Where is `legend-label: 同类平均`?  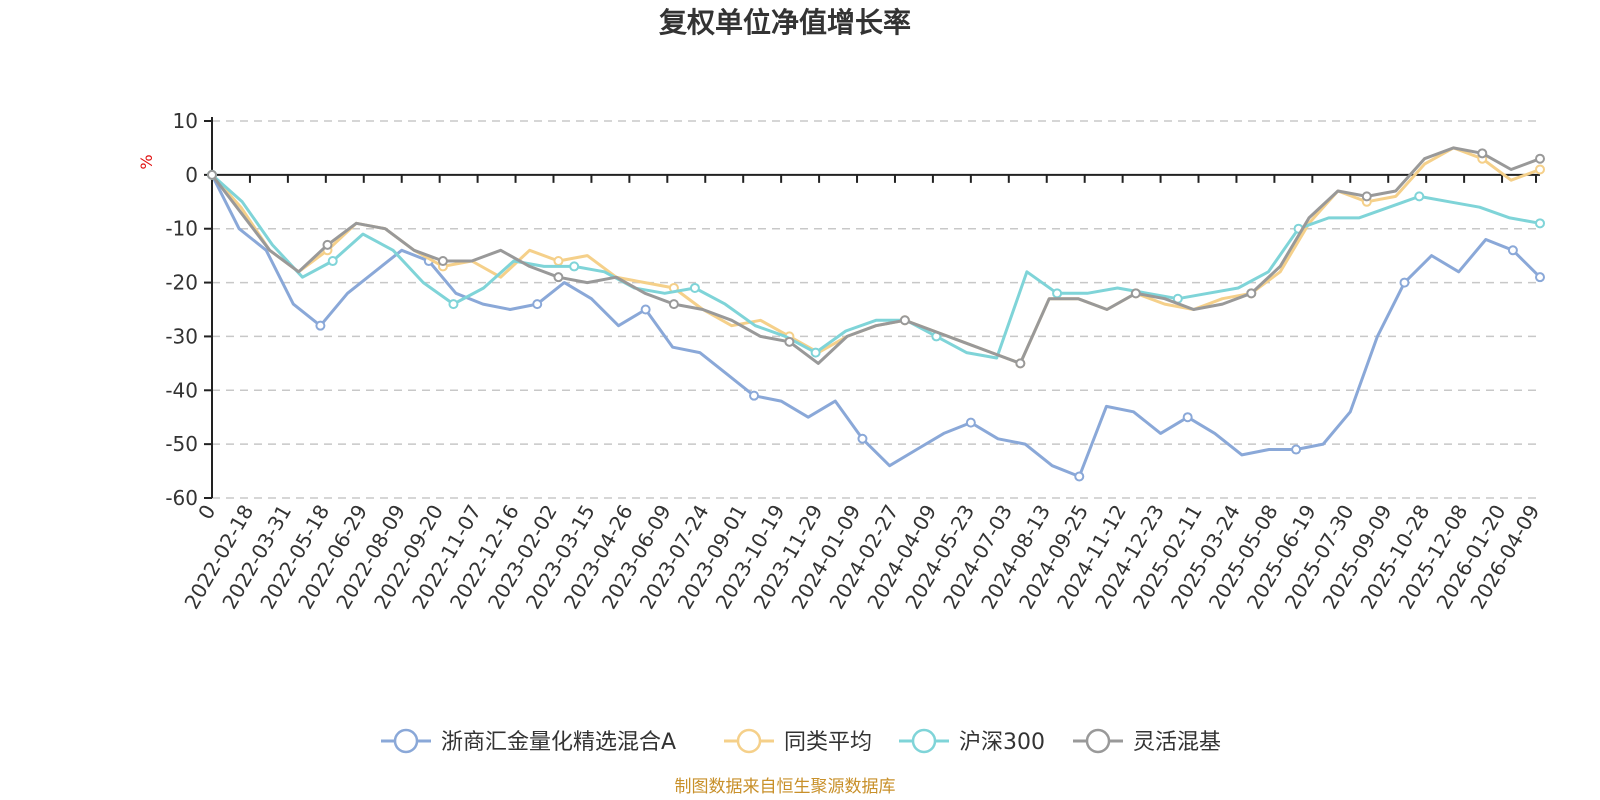 legend-label: 同类平均 is located at coordinates (828, 742).